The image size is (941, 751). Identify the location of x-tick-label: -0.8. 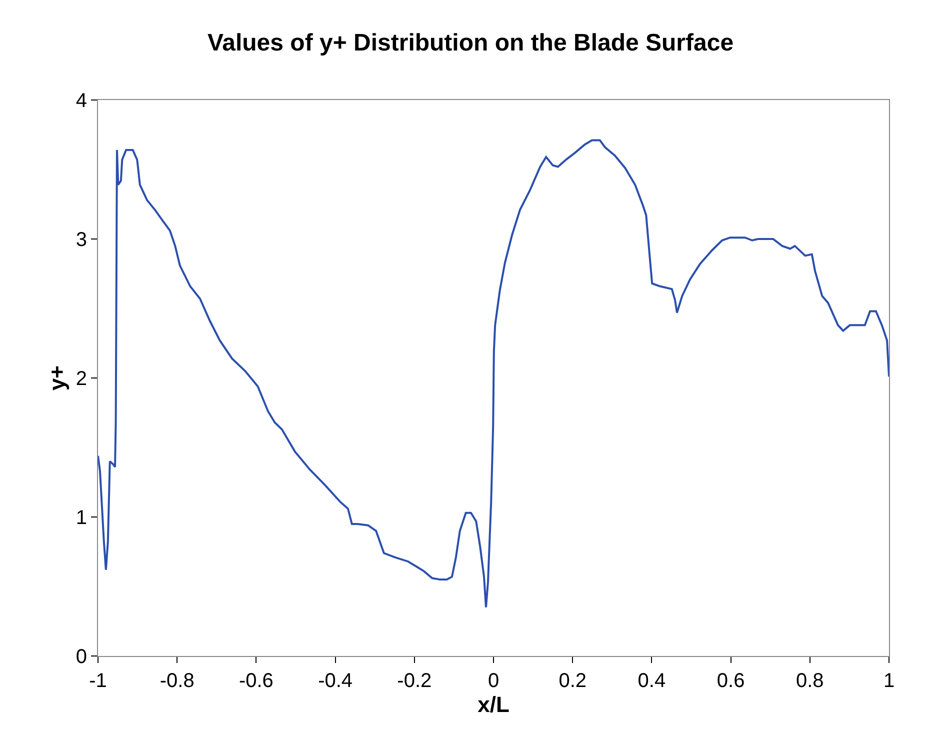
(177, 681).